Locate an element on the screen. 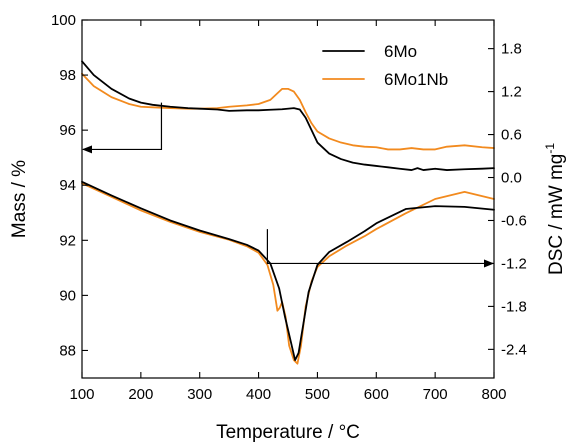  left-y-tick-label: 100 is located at coordinates (63, 20).